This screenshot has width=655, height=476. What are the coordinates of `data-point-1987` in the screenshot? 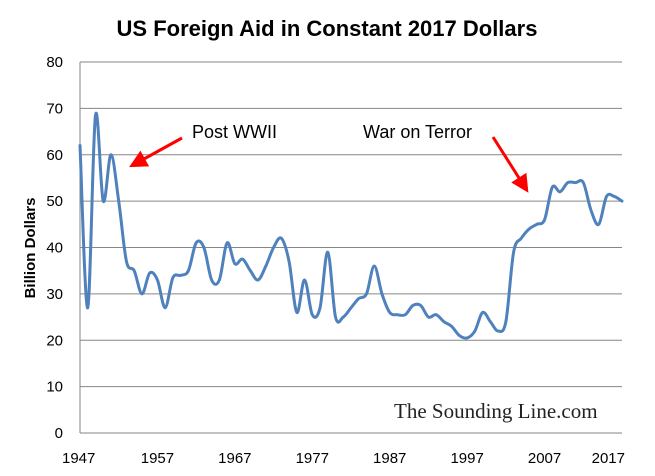 It's located at (390, 312).